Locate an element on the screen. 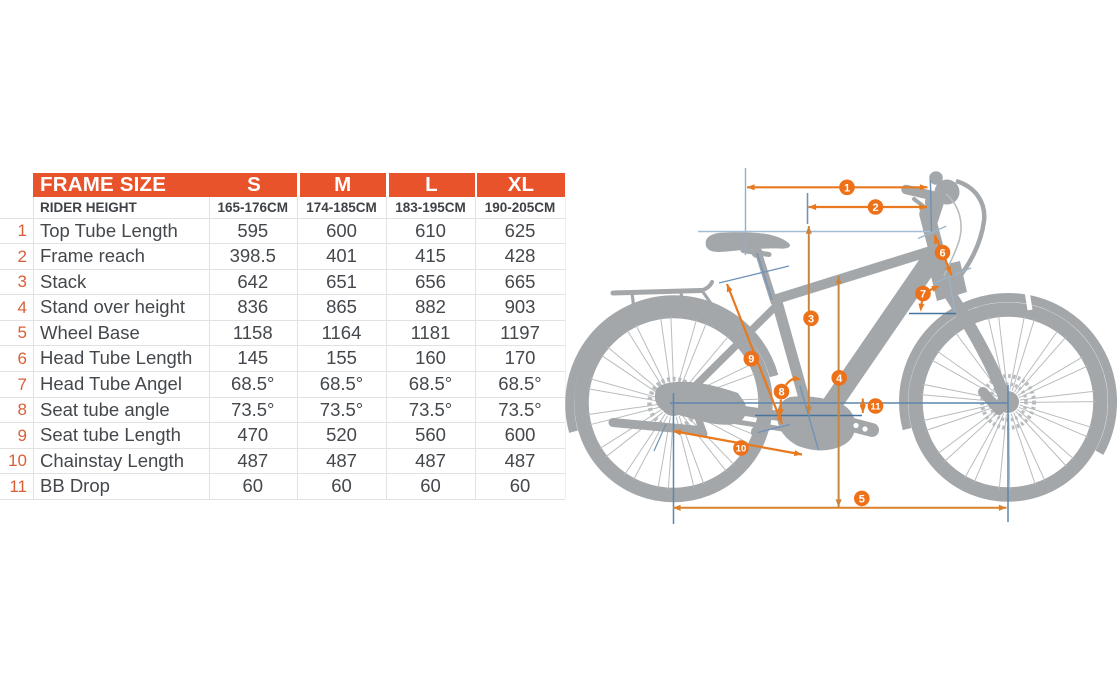  svg-text: 8 is located at coordinates (781, 393).